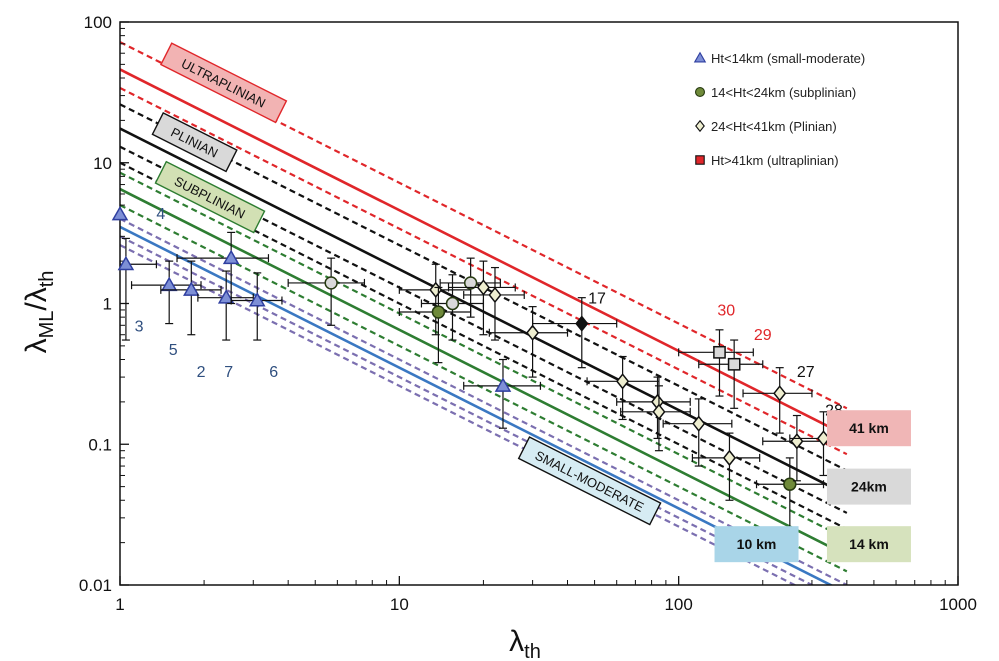 This screenshot has width=999, height=661. What do you see at coordinates (726, 311) in the screenshot?
I see `point-label-7: 30` at bounding box center [726, 311].